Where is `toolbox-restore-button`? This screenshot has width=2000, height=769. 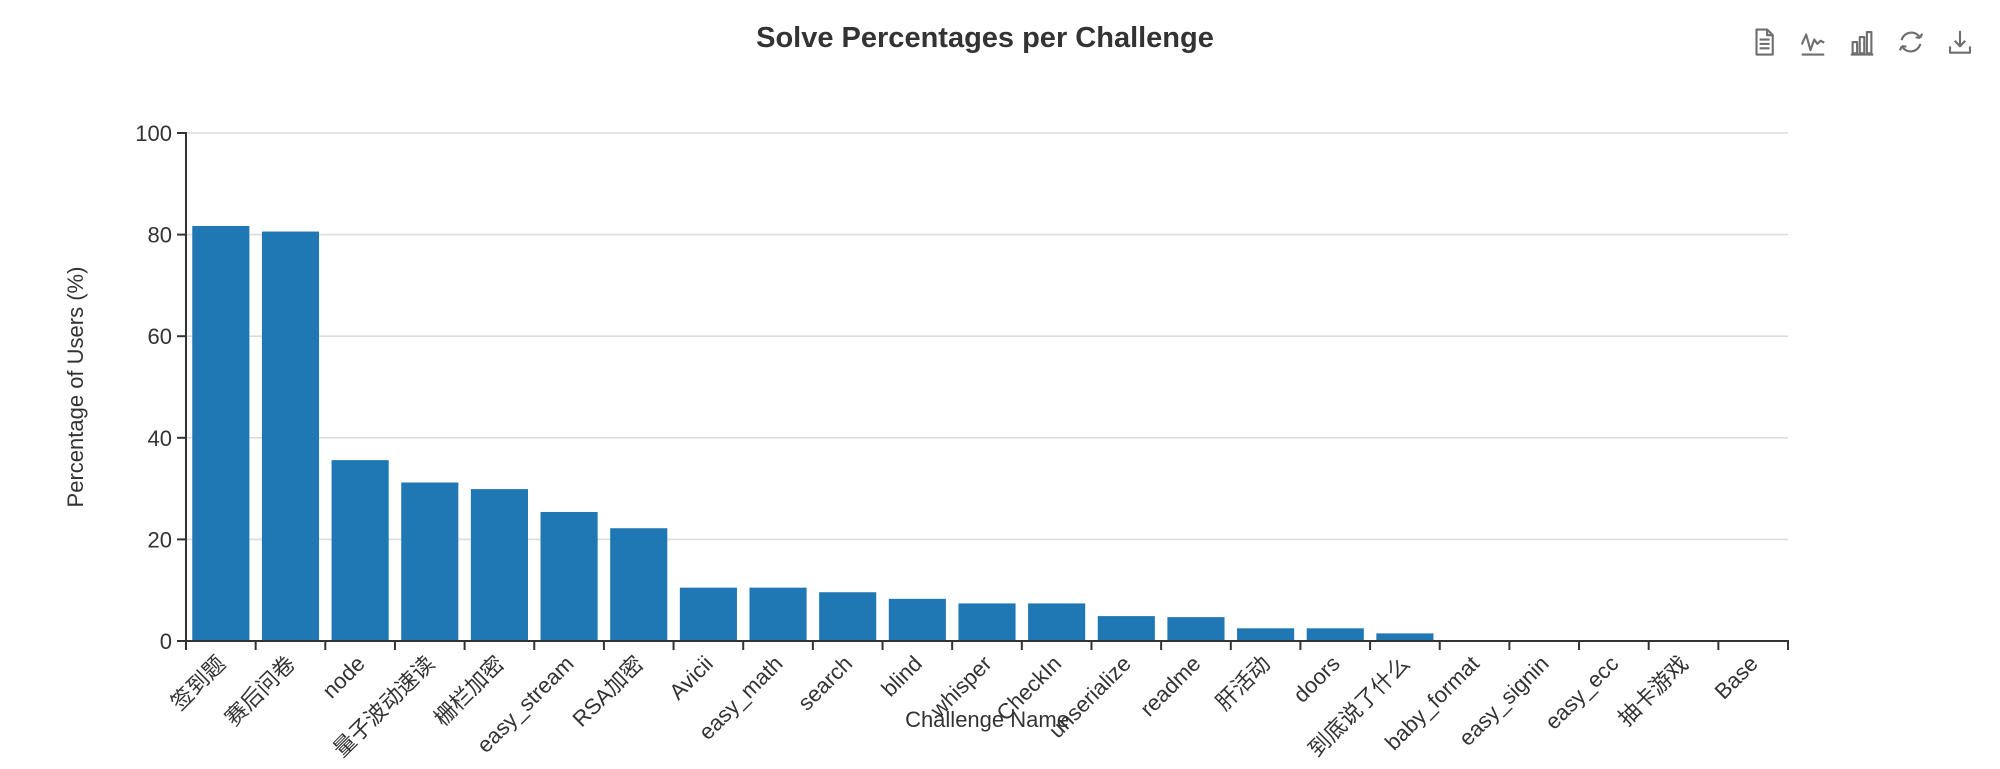 toolbox-restore-button is located at coordinates (1911, 42).